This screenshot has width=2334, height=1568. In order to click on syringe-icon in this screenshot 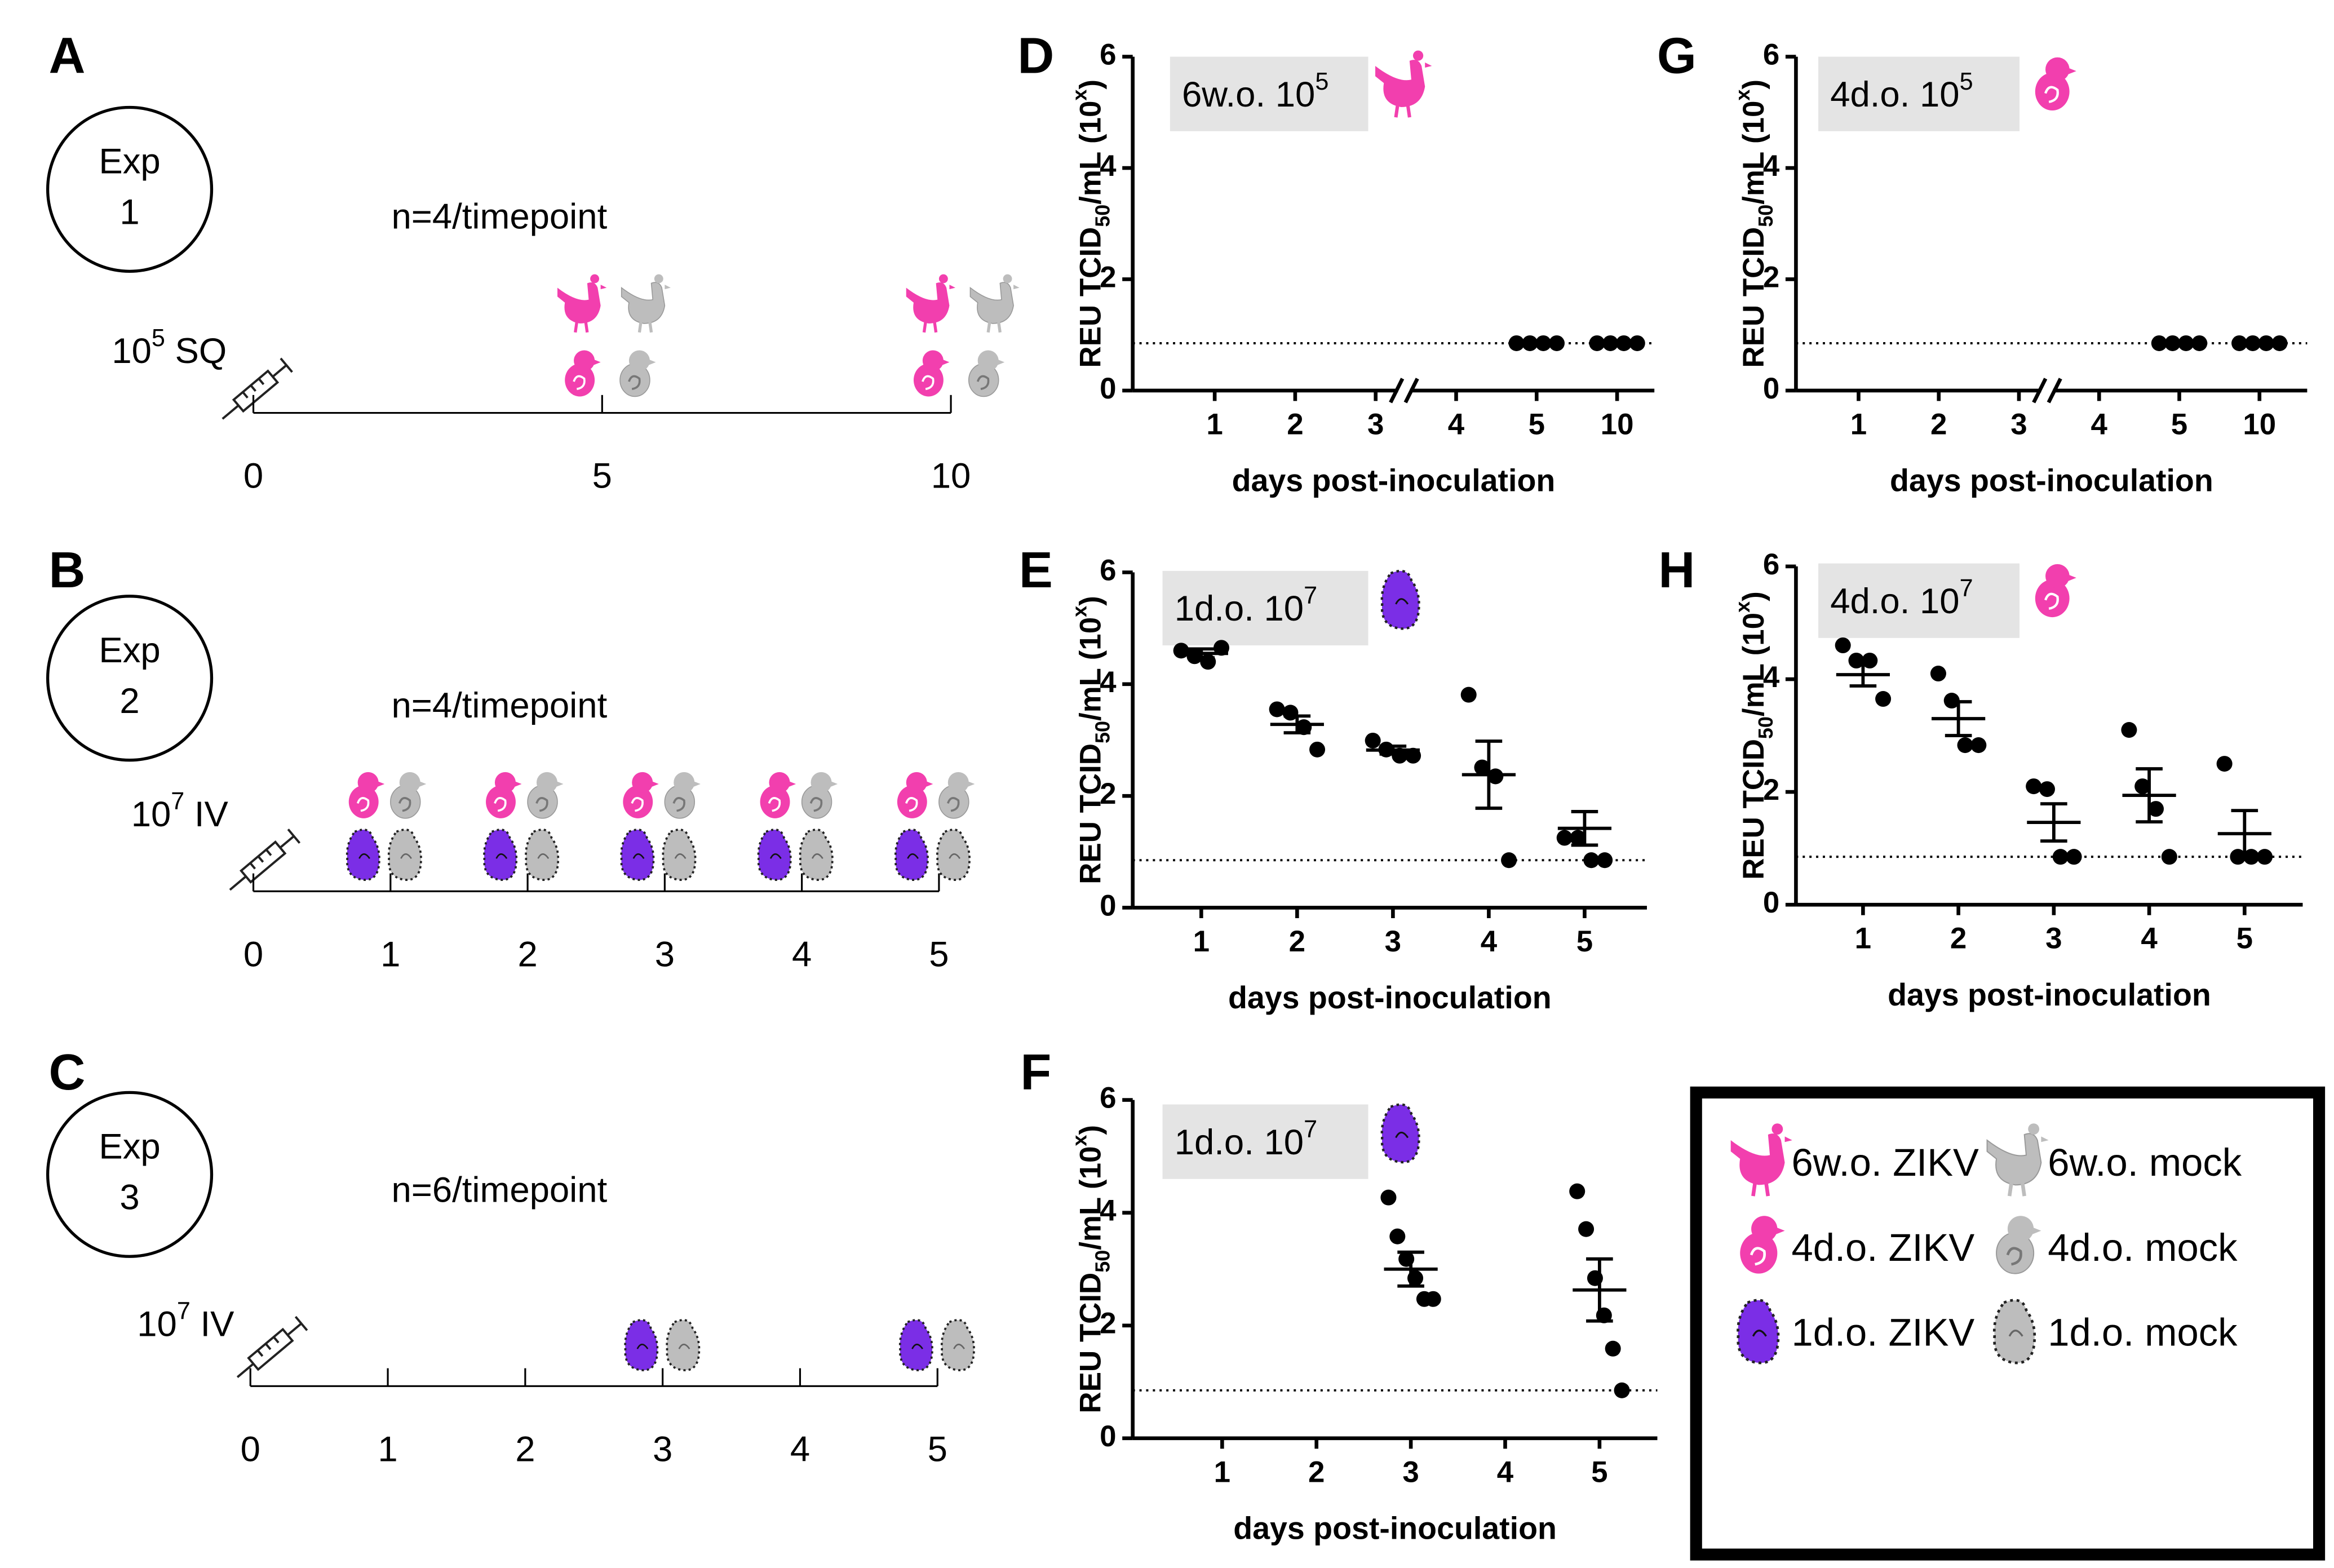, I will do `click(257, 388)`.